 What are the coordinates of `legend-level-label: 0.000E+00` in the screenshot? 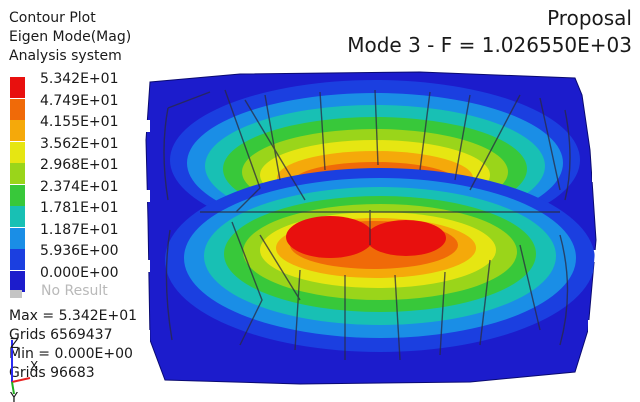 It's located at (79, 272).